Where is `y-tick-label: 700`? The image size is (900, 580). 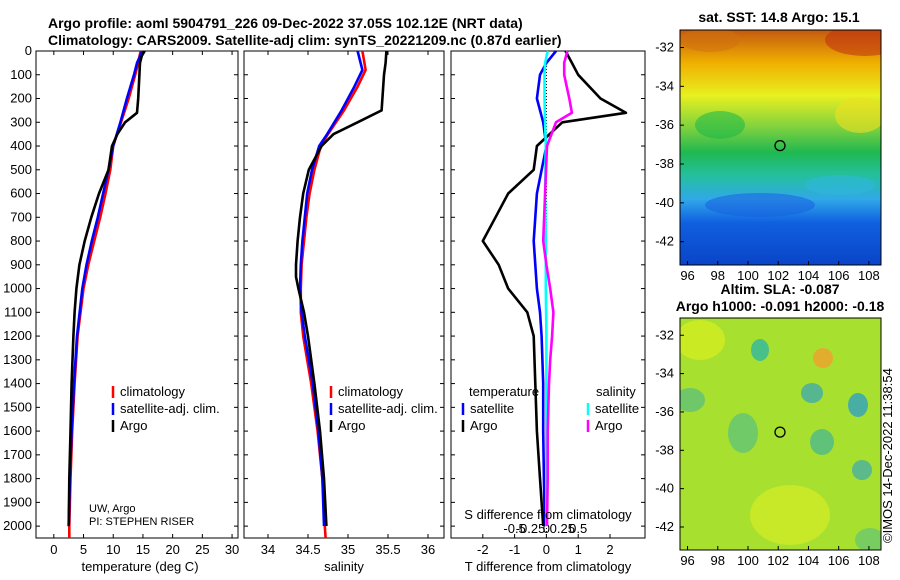 y-tick-label: 700 is located at coordinates (21, 216).